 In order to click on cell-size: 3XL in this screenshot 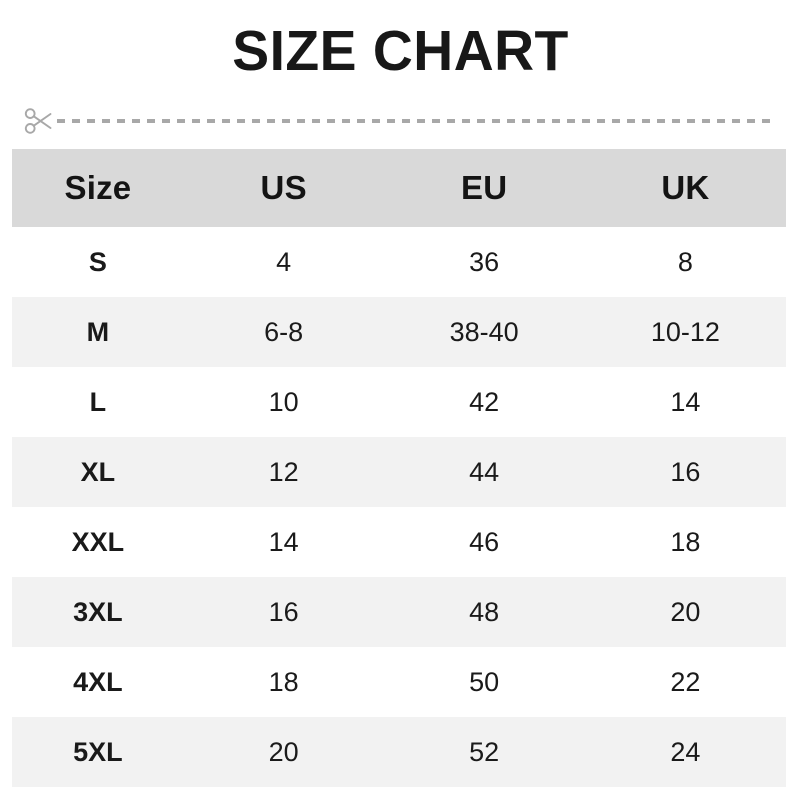, I will do `click(98, 611)`.